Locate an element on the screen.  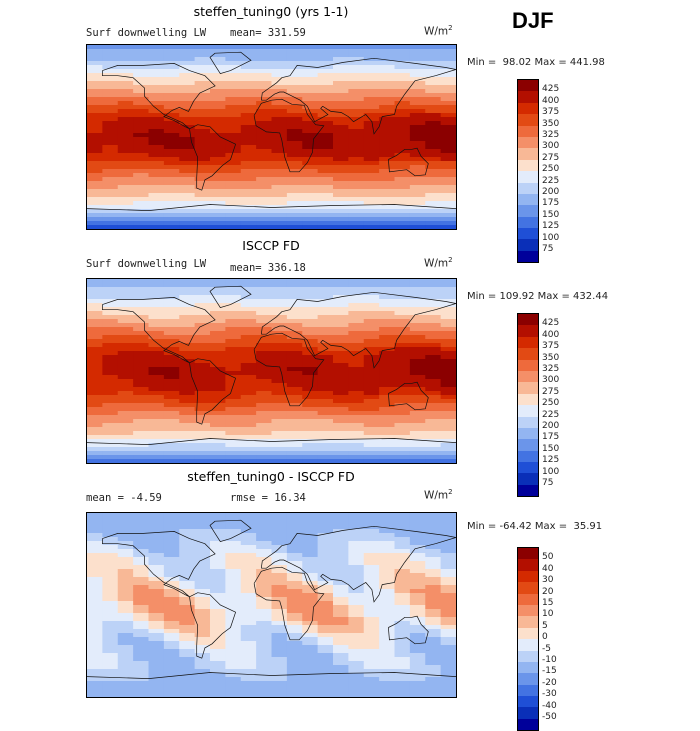
panel-3-units: W/m2 is located at coordinates (438, 495).